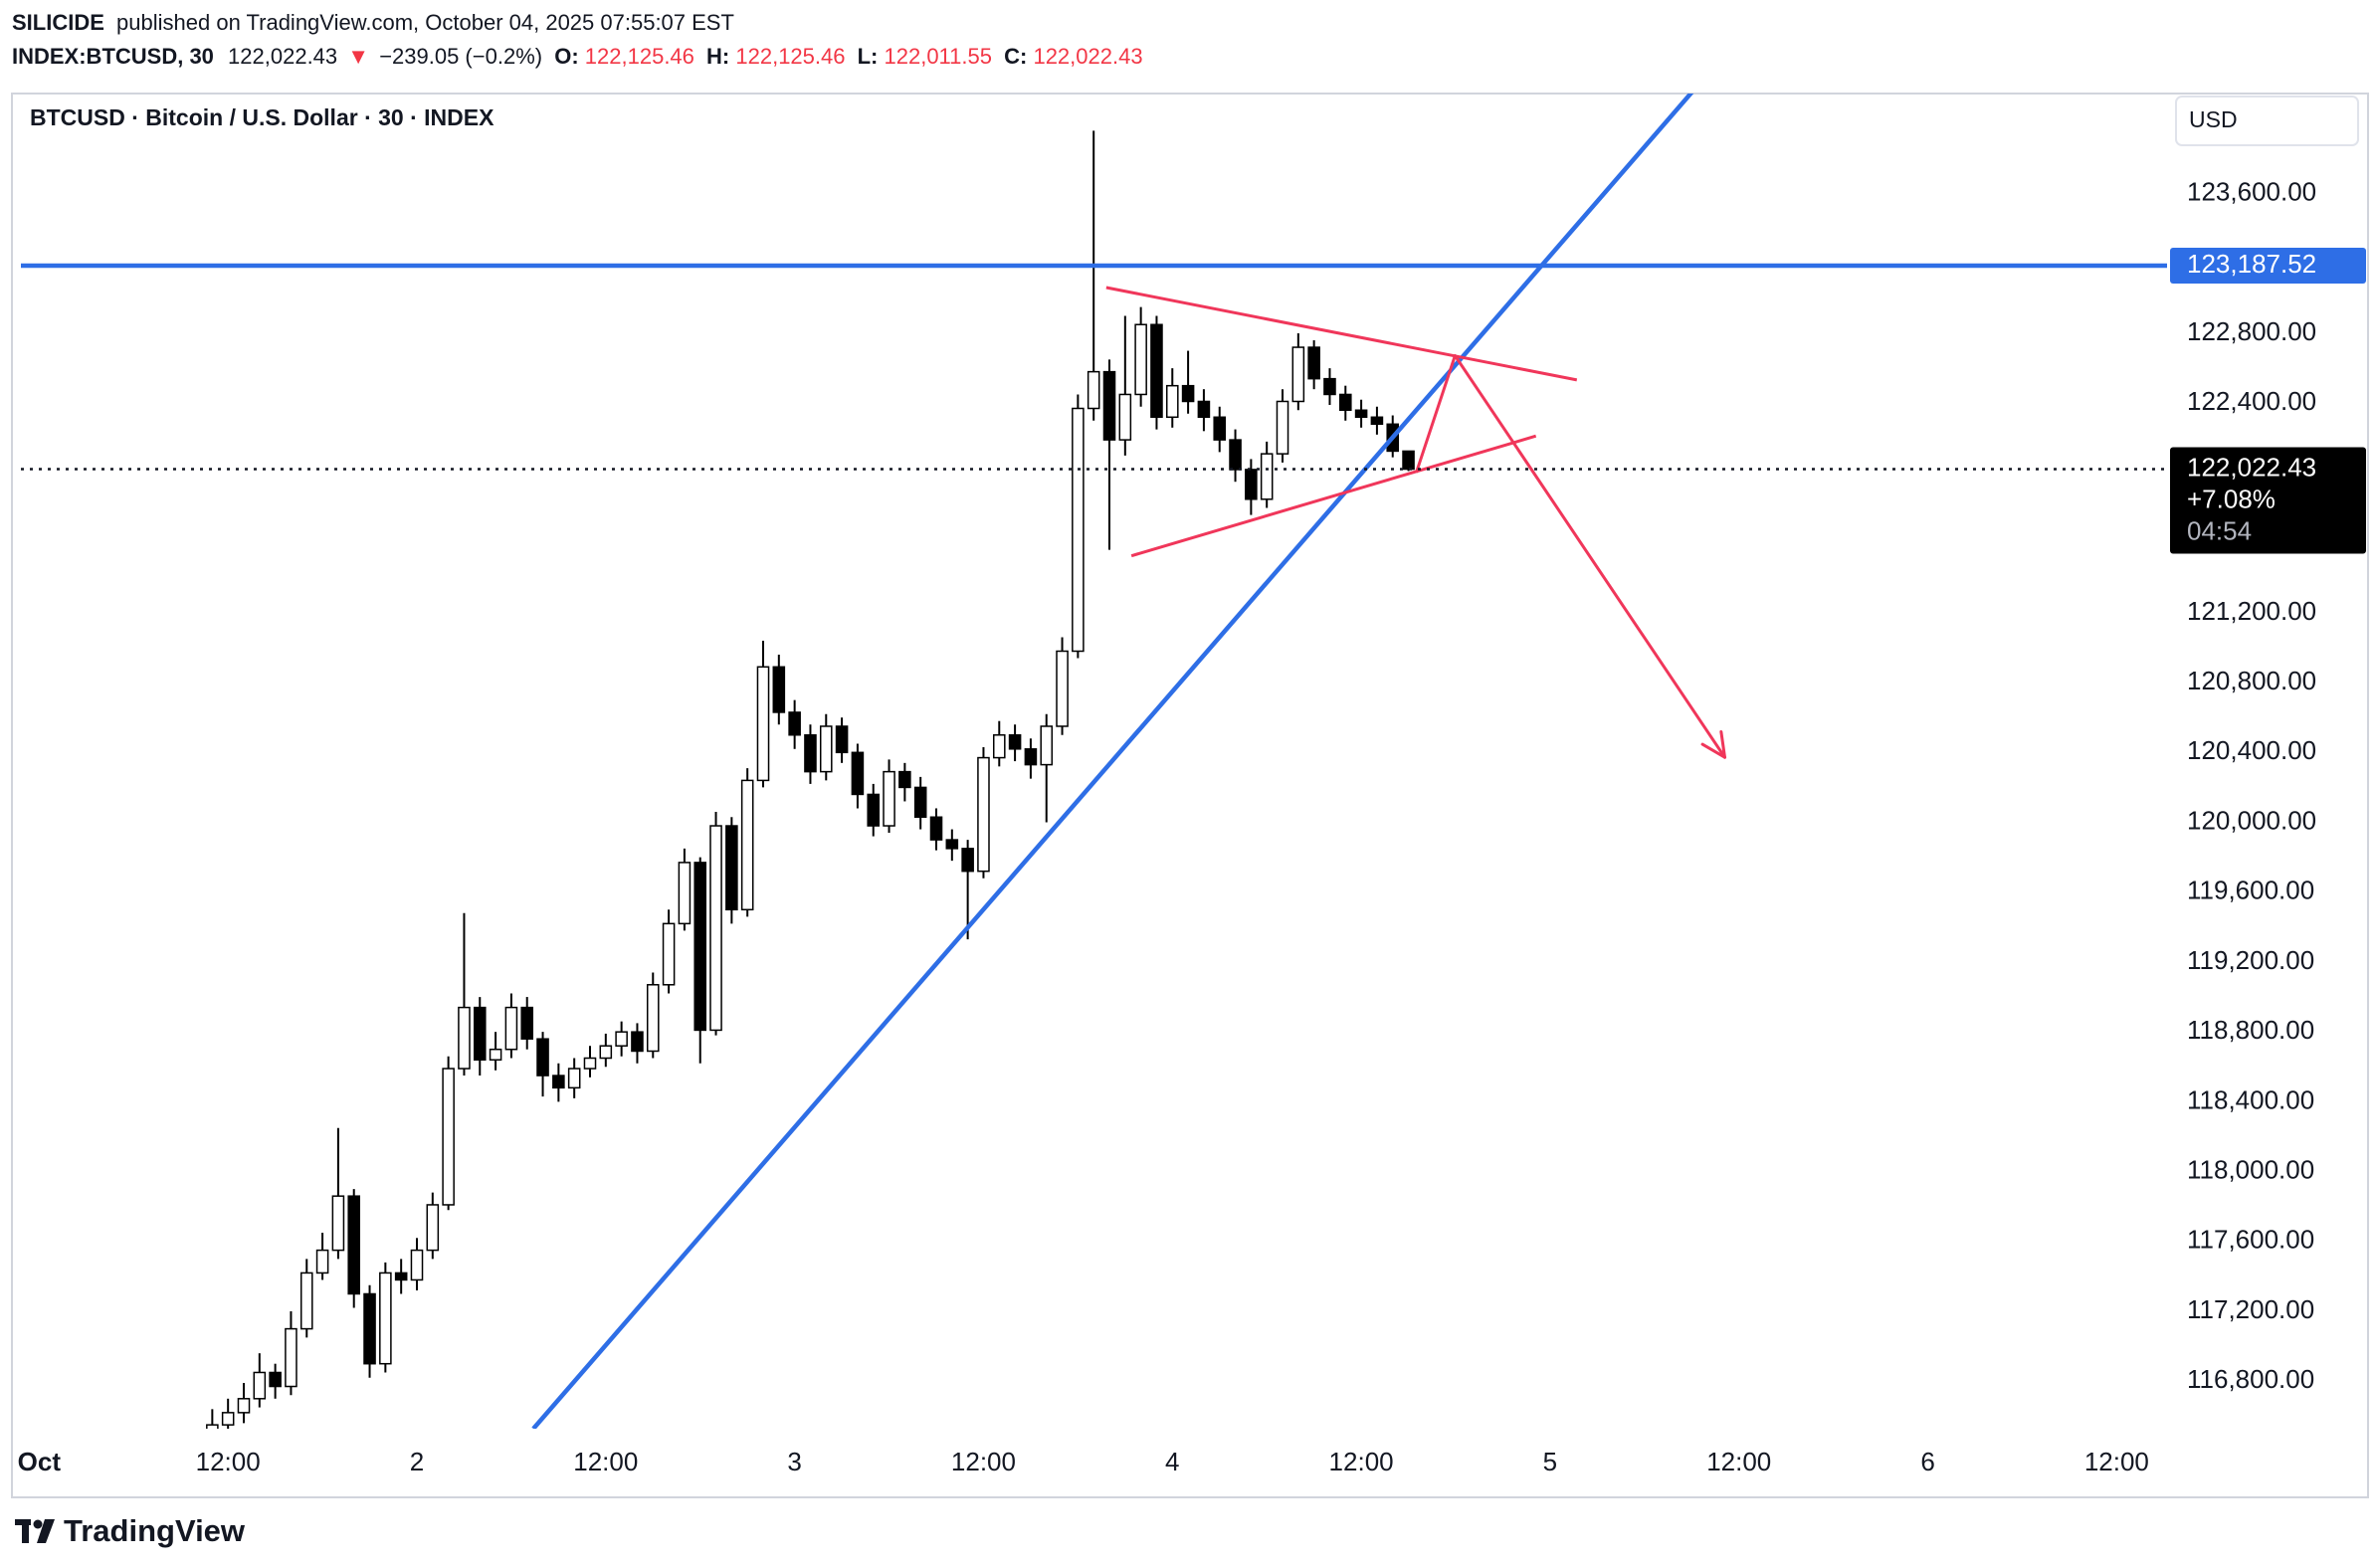  What do you see at coordinates (2250, 1169) in the screenshot?
I see `y-tick-label: 118,000.00` at bounding box center [2250, 1169].